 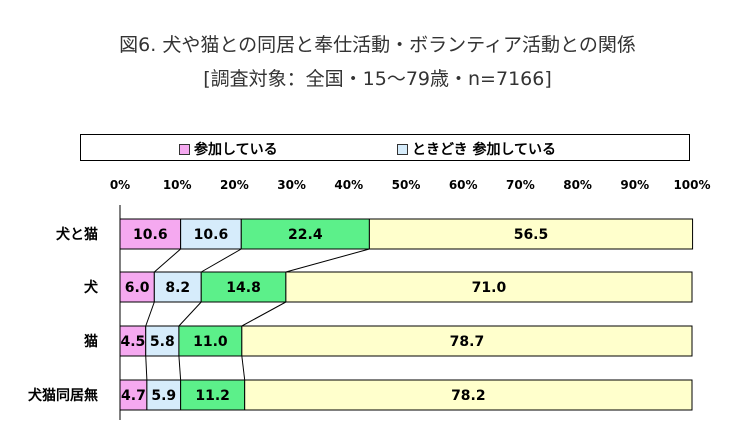 What do you see at coordinates (484, 150) in the screenshot?
I see `legend-label-sometimes: ときどき 参加している` at bounding box center [484, 150].